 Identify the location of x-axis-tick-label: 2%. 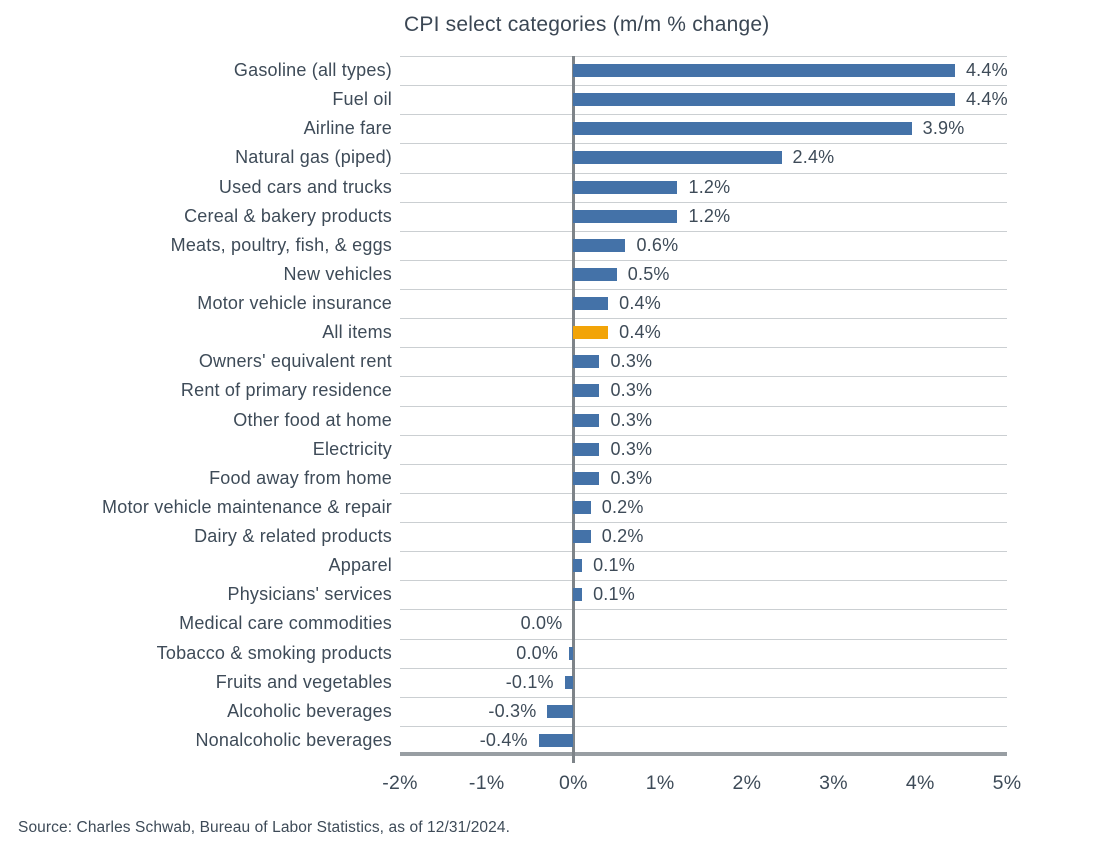
(747, 783).